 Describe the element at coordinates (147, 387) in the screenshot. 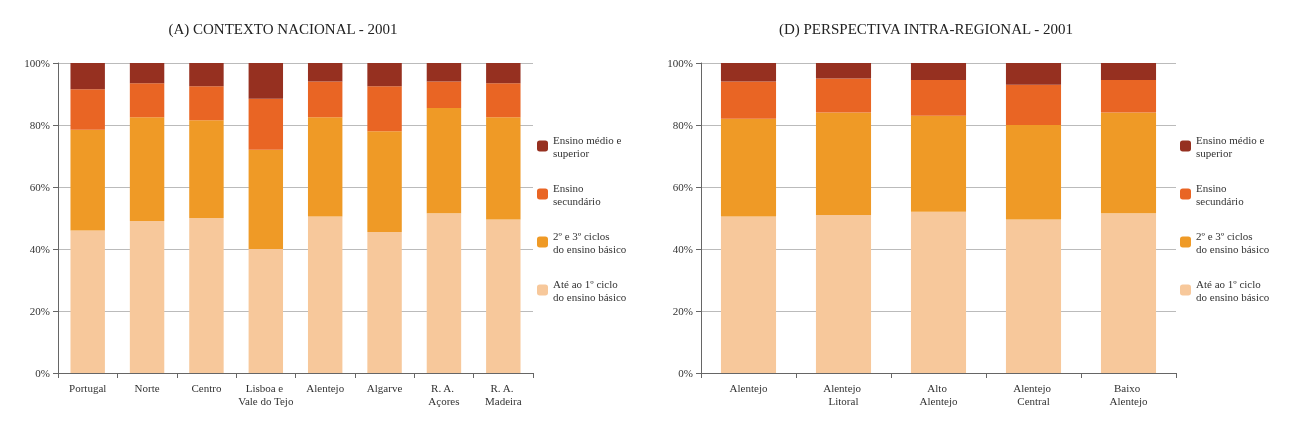

I see `x-tick-label: Norte` at that location.